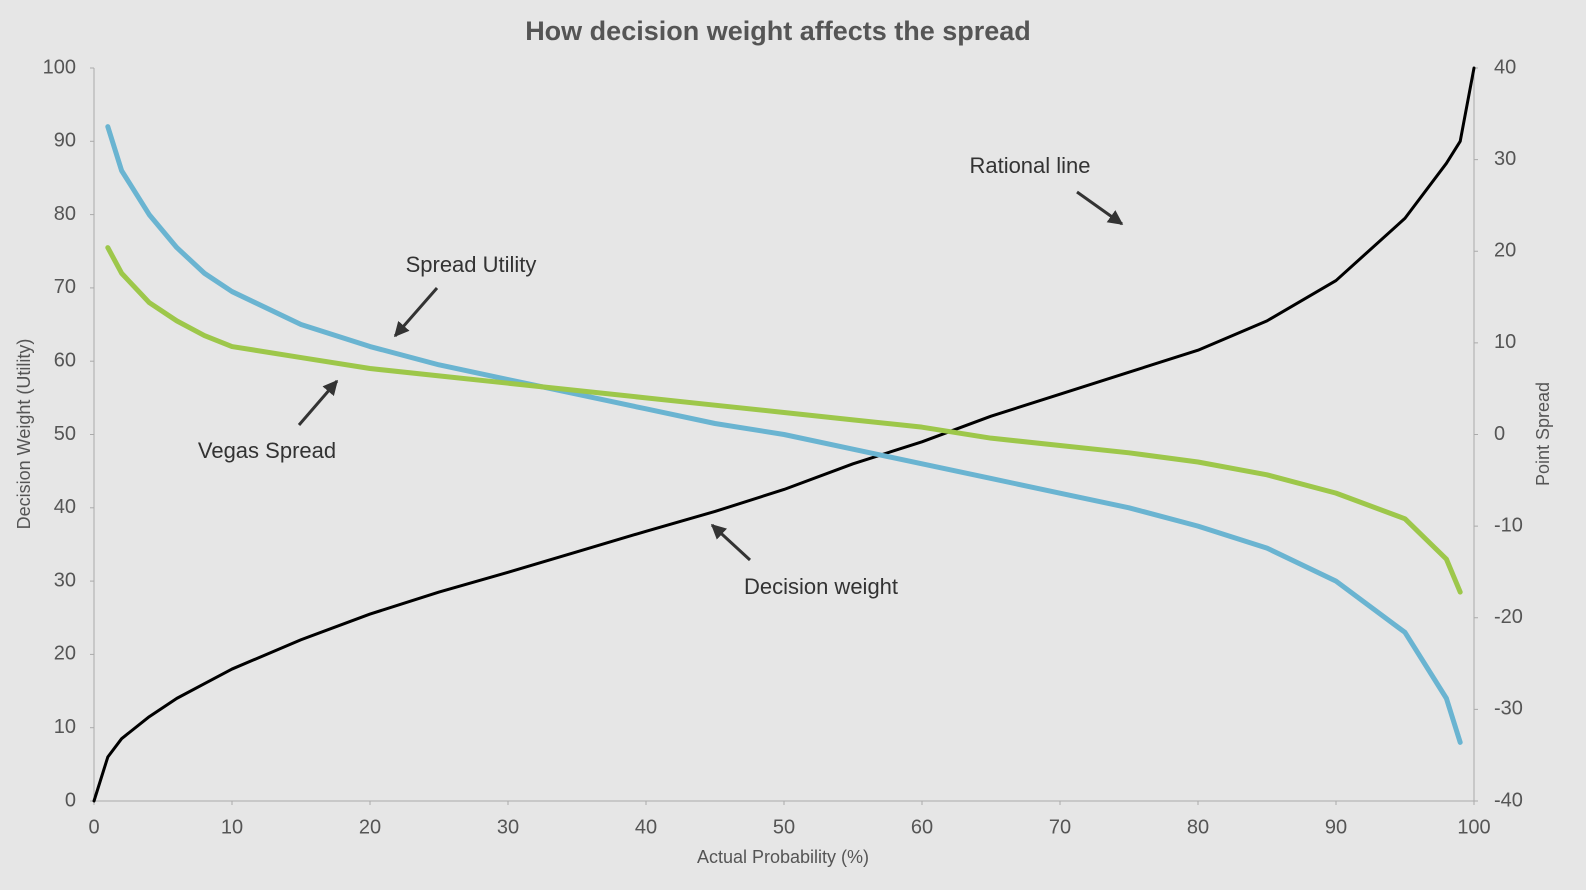 The height and width of the screenshot is (890, 1586). I want to click on x-tick-label: 10, so click(232, 827).